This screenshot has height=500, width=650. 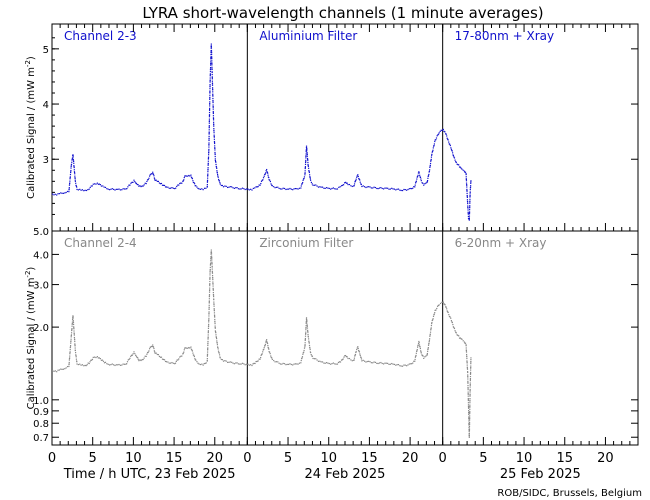 I want to click on y-tick-label: 5.0, so click(x=41, y=232).